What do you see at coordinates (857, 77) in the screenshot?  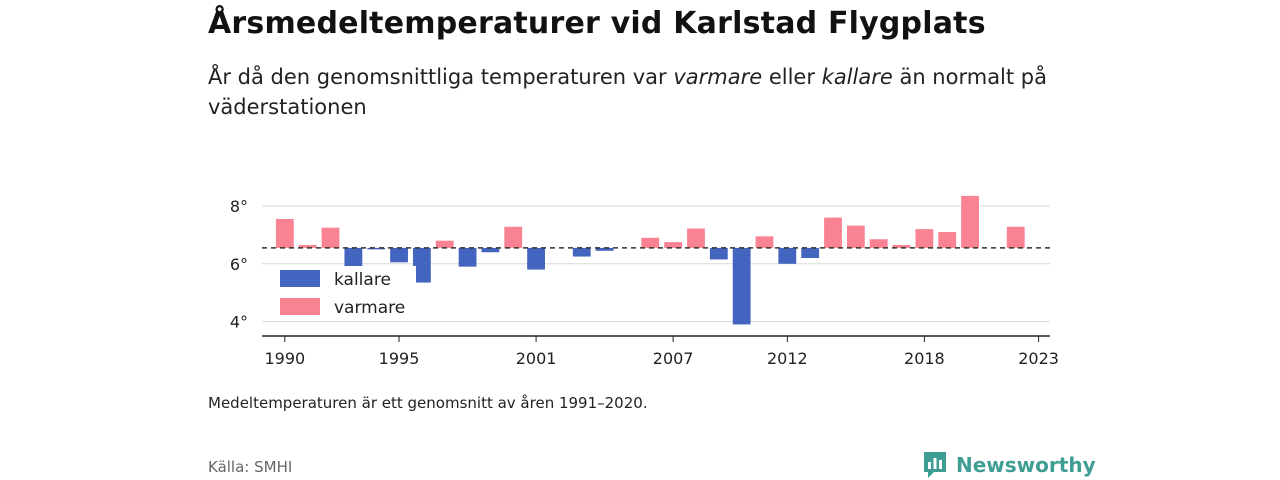 I see `subtitle-emphasis-cold: kallare` at bounding box center [857, 77].